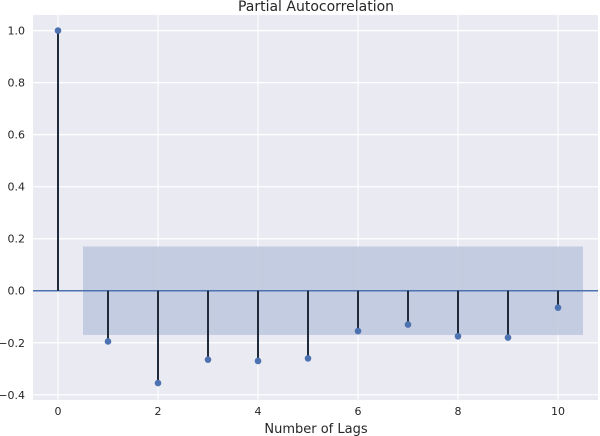 The width and height of the screenshot is (600, 436). I want to click on x-axis-ticks: 0 2 4 6 8 10, so click(310, 411).